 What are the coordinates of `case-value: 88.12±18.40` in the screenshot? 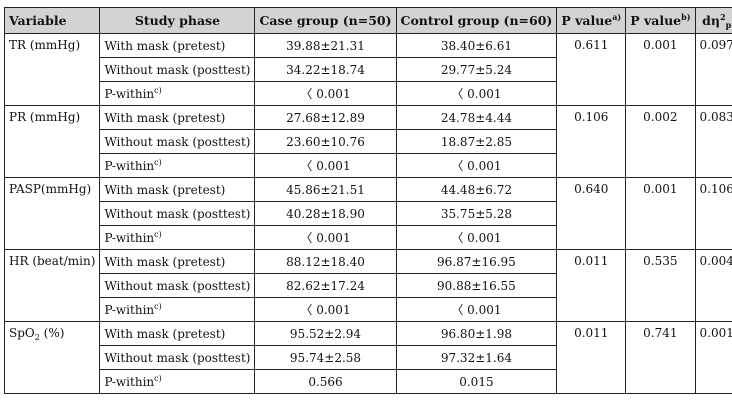 It's located at (325, 261).